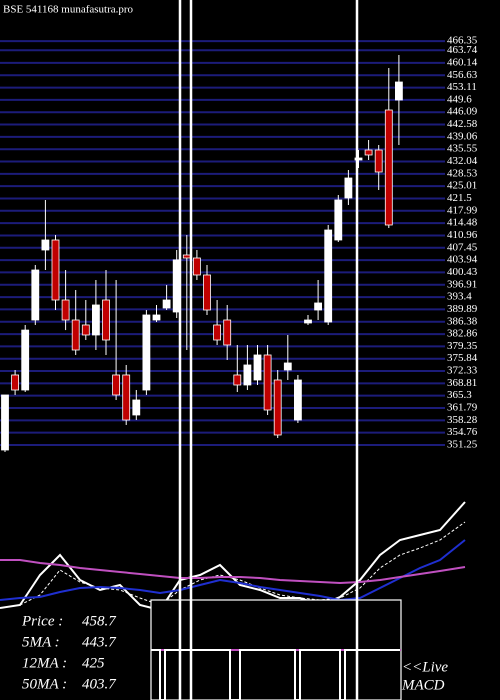 Image resolution: width=500 pixels, height=700 pixels. What do you see at coordinates (462, 346) in the screenshot?
I see `y-tick-label: 379.35` at bounding box center [462, 346].